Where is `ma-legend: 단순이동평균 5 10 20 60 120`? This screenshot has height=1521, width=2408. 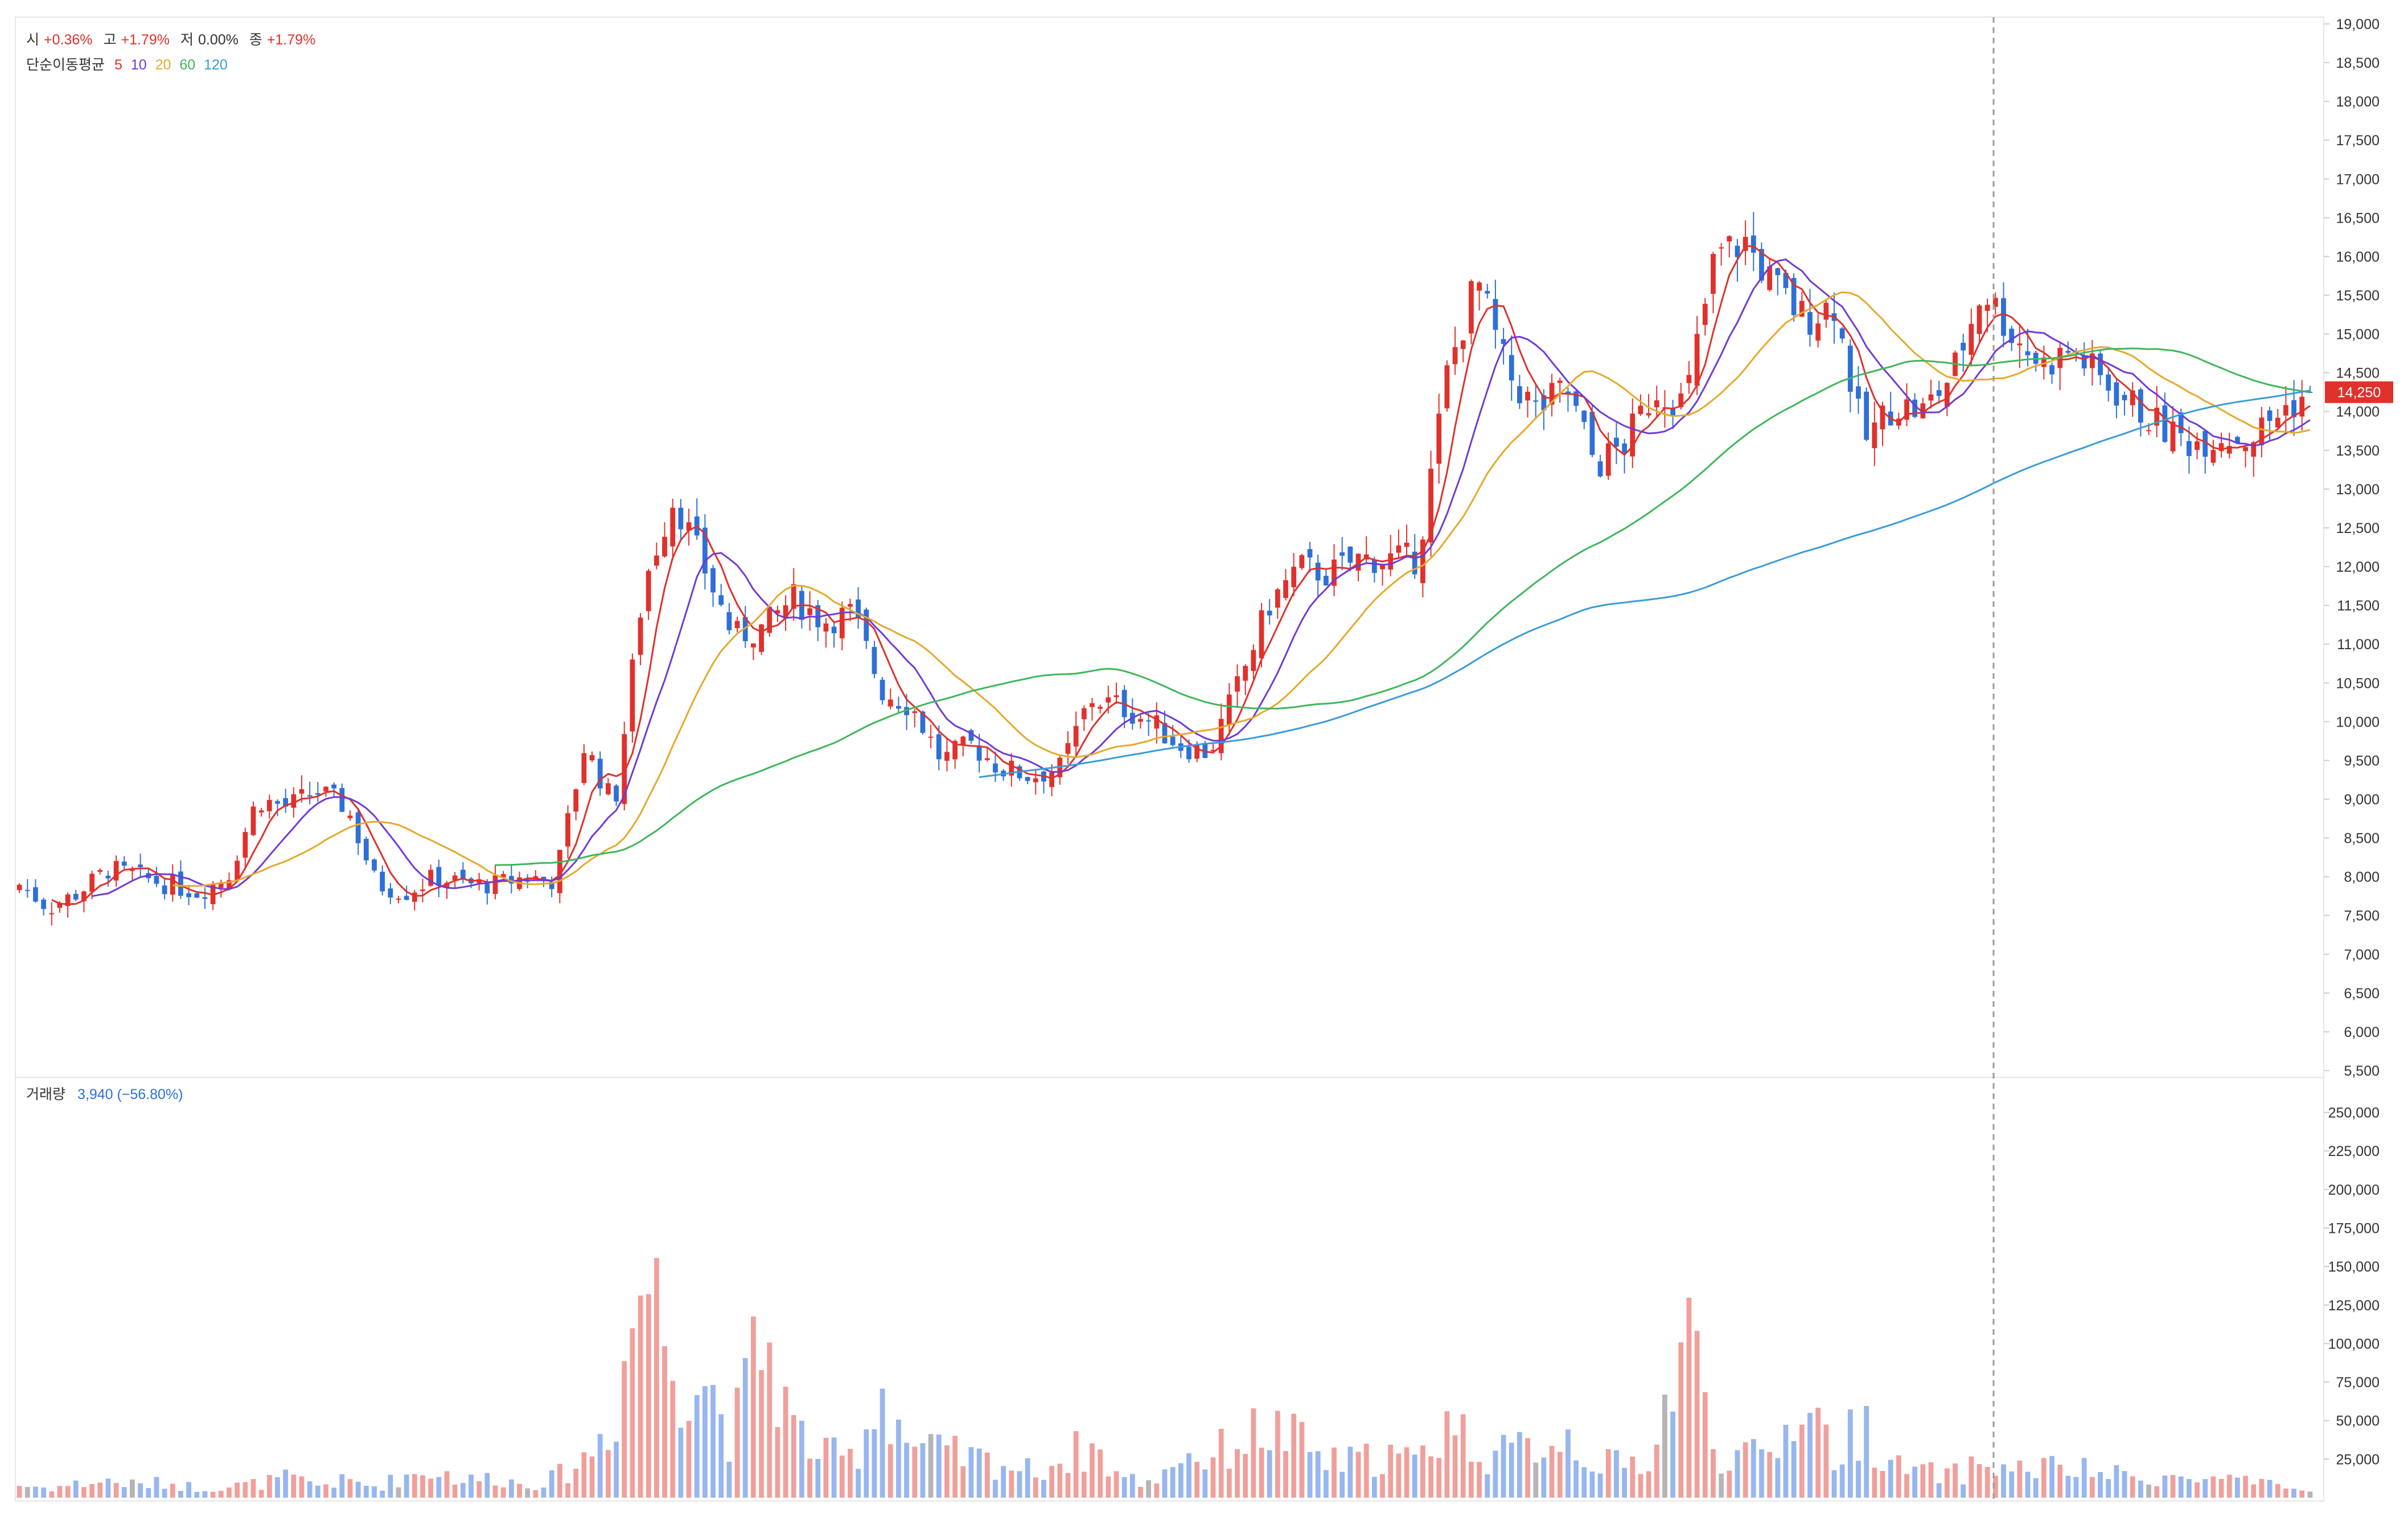 ma-legend: 단순이동평균 5 10 20 60 120 is located at coordinates (127, 65).